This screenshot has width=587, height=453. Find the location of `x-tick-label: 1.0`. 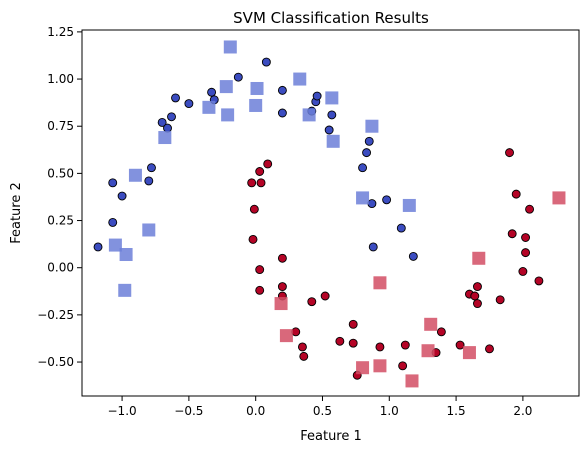

x-tick-label: 1.0 is located at coordinates (389, 411).